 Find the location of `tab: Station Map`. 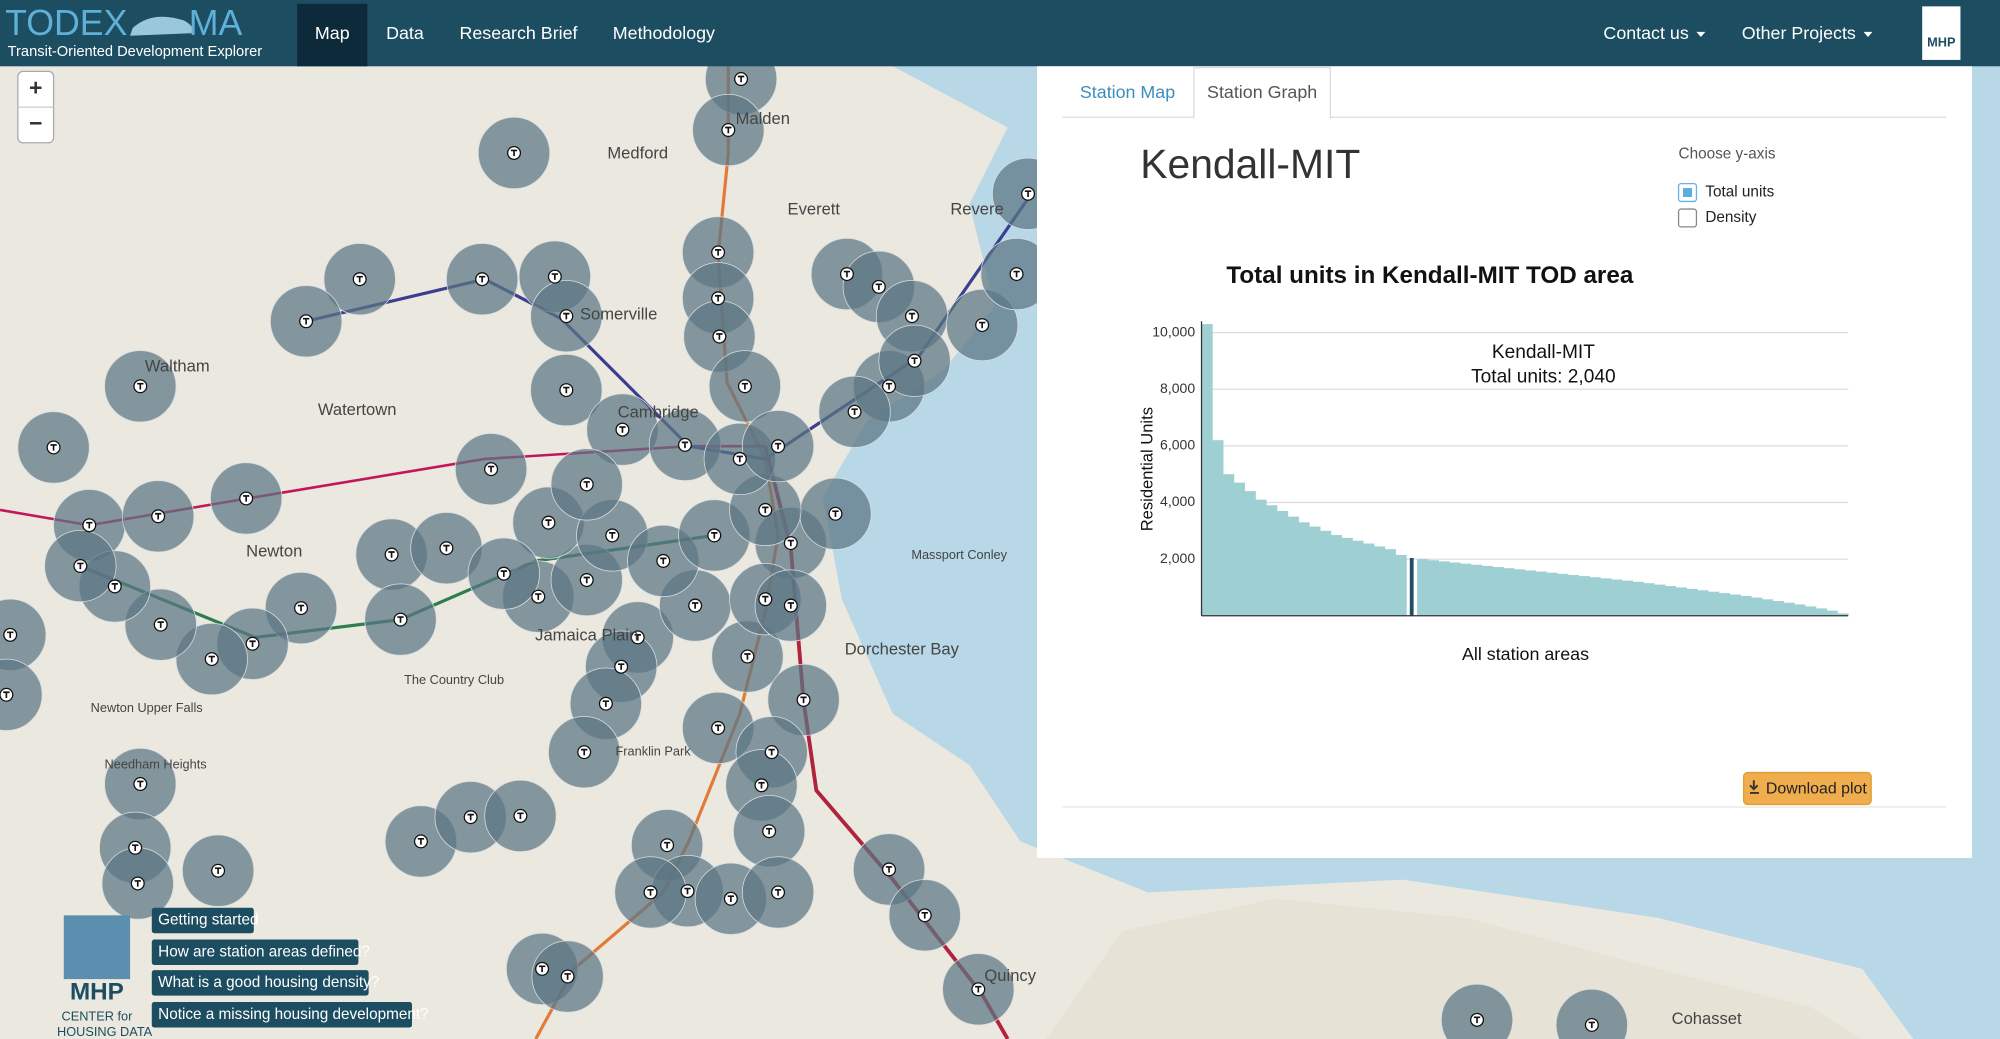

tab: Station Map is located at coordinates (1127, 92).